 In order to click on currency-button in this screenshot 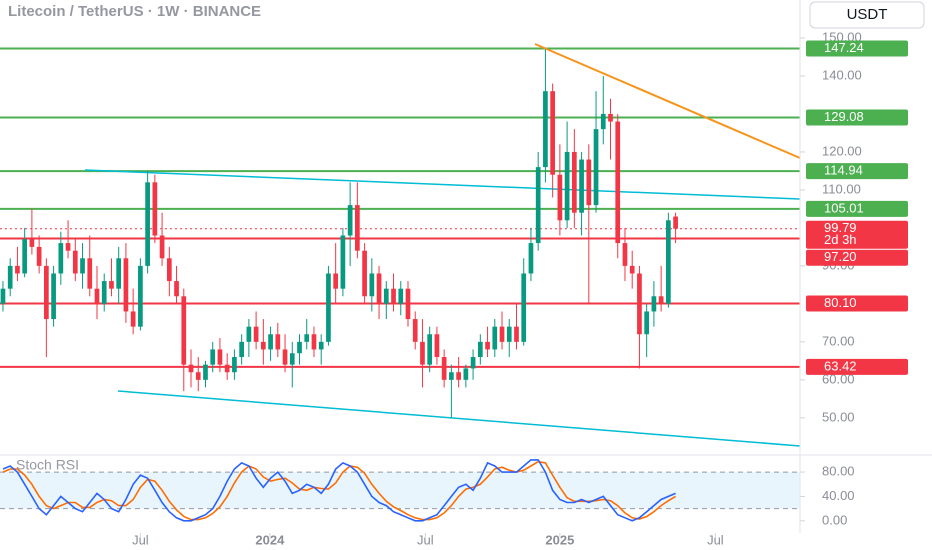, I will do `click(867, 15)`.